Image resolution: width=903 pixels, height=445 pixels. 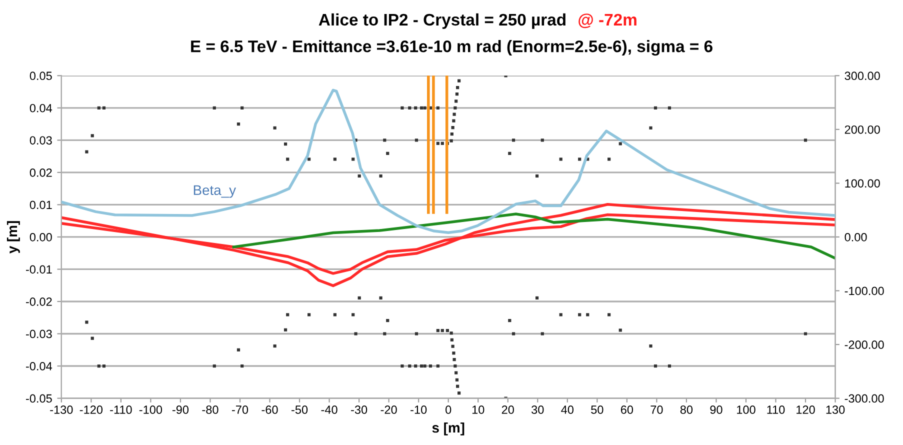 I want to click on y2-tick-label: -100.00, so click(x=864, y=291).